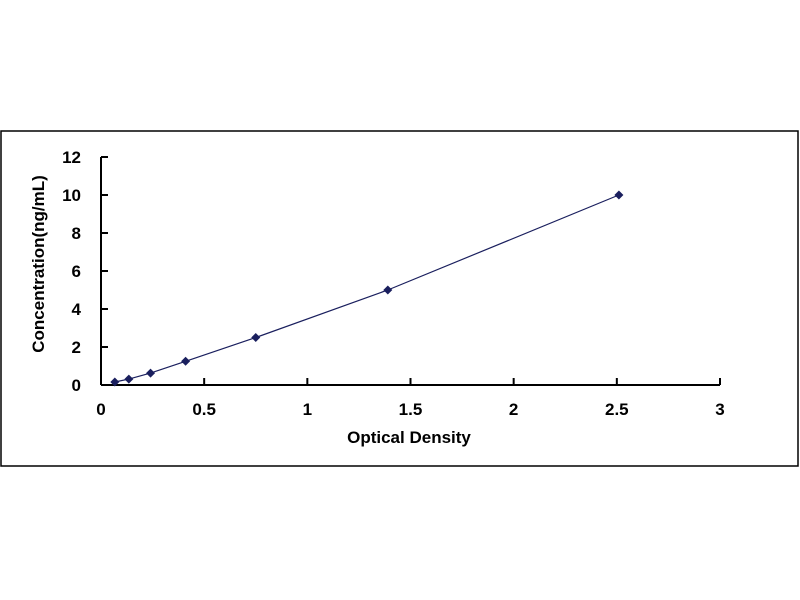 This screenshot has width=800, height=600. What do you see at coordinates (38, 264) in the screenshot?
I see `y-axis-label: Concentration(ng/mL)` at bounding box center [38, 264].